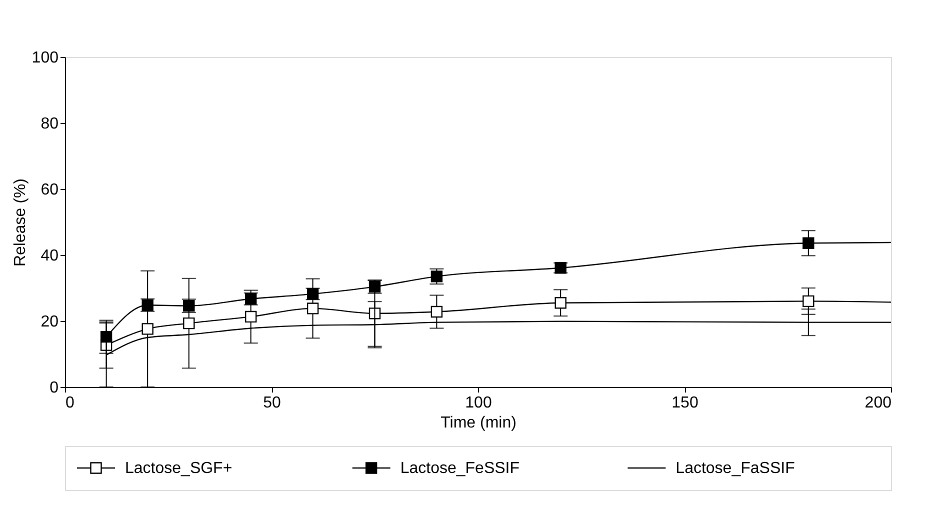 This screenshot has width=935, height=507. I want to click on legend-label: Lactose_SGF+, so click(178, 468).